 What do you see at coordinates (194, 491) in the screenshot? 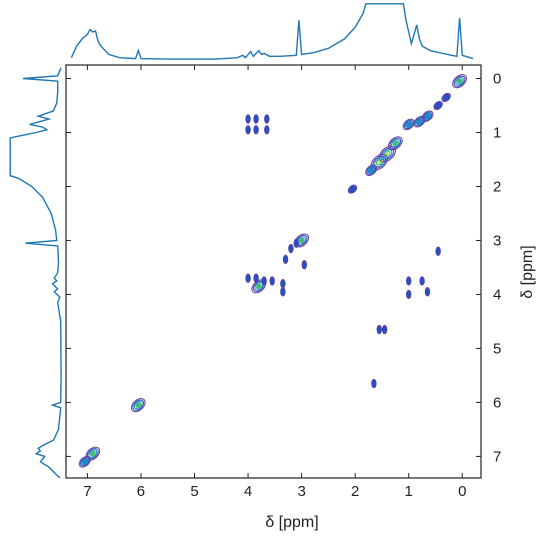
I see `x-tick-label: 5` at bounding box center [194, 491].